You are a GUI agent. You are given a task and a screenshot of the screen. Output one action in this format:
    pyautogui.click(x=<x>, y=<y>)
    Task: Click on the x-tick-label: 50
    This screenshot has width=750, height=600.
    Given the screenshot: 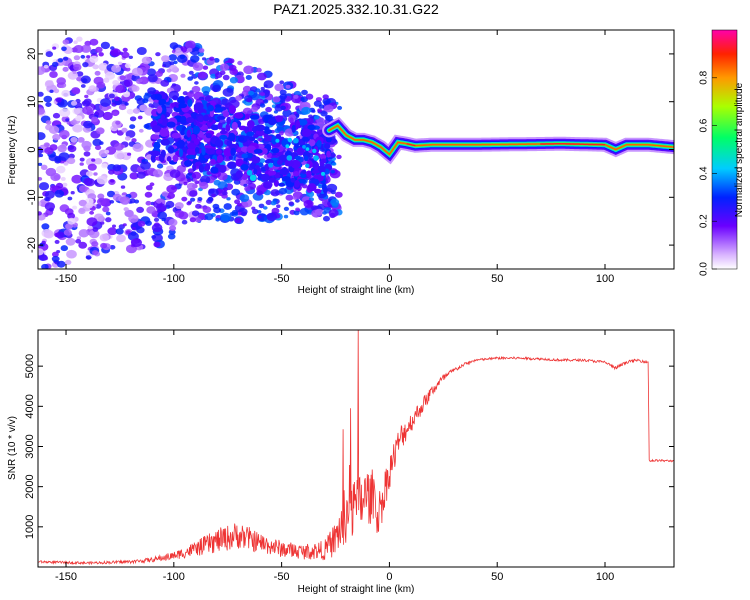 What is the action you would take?
    pyautogui.click(x=497, y=577)
    